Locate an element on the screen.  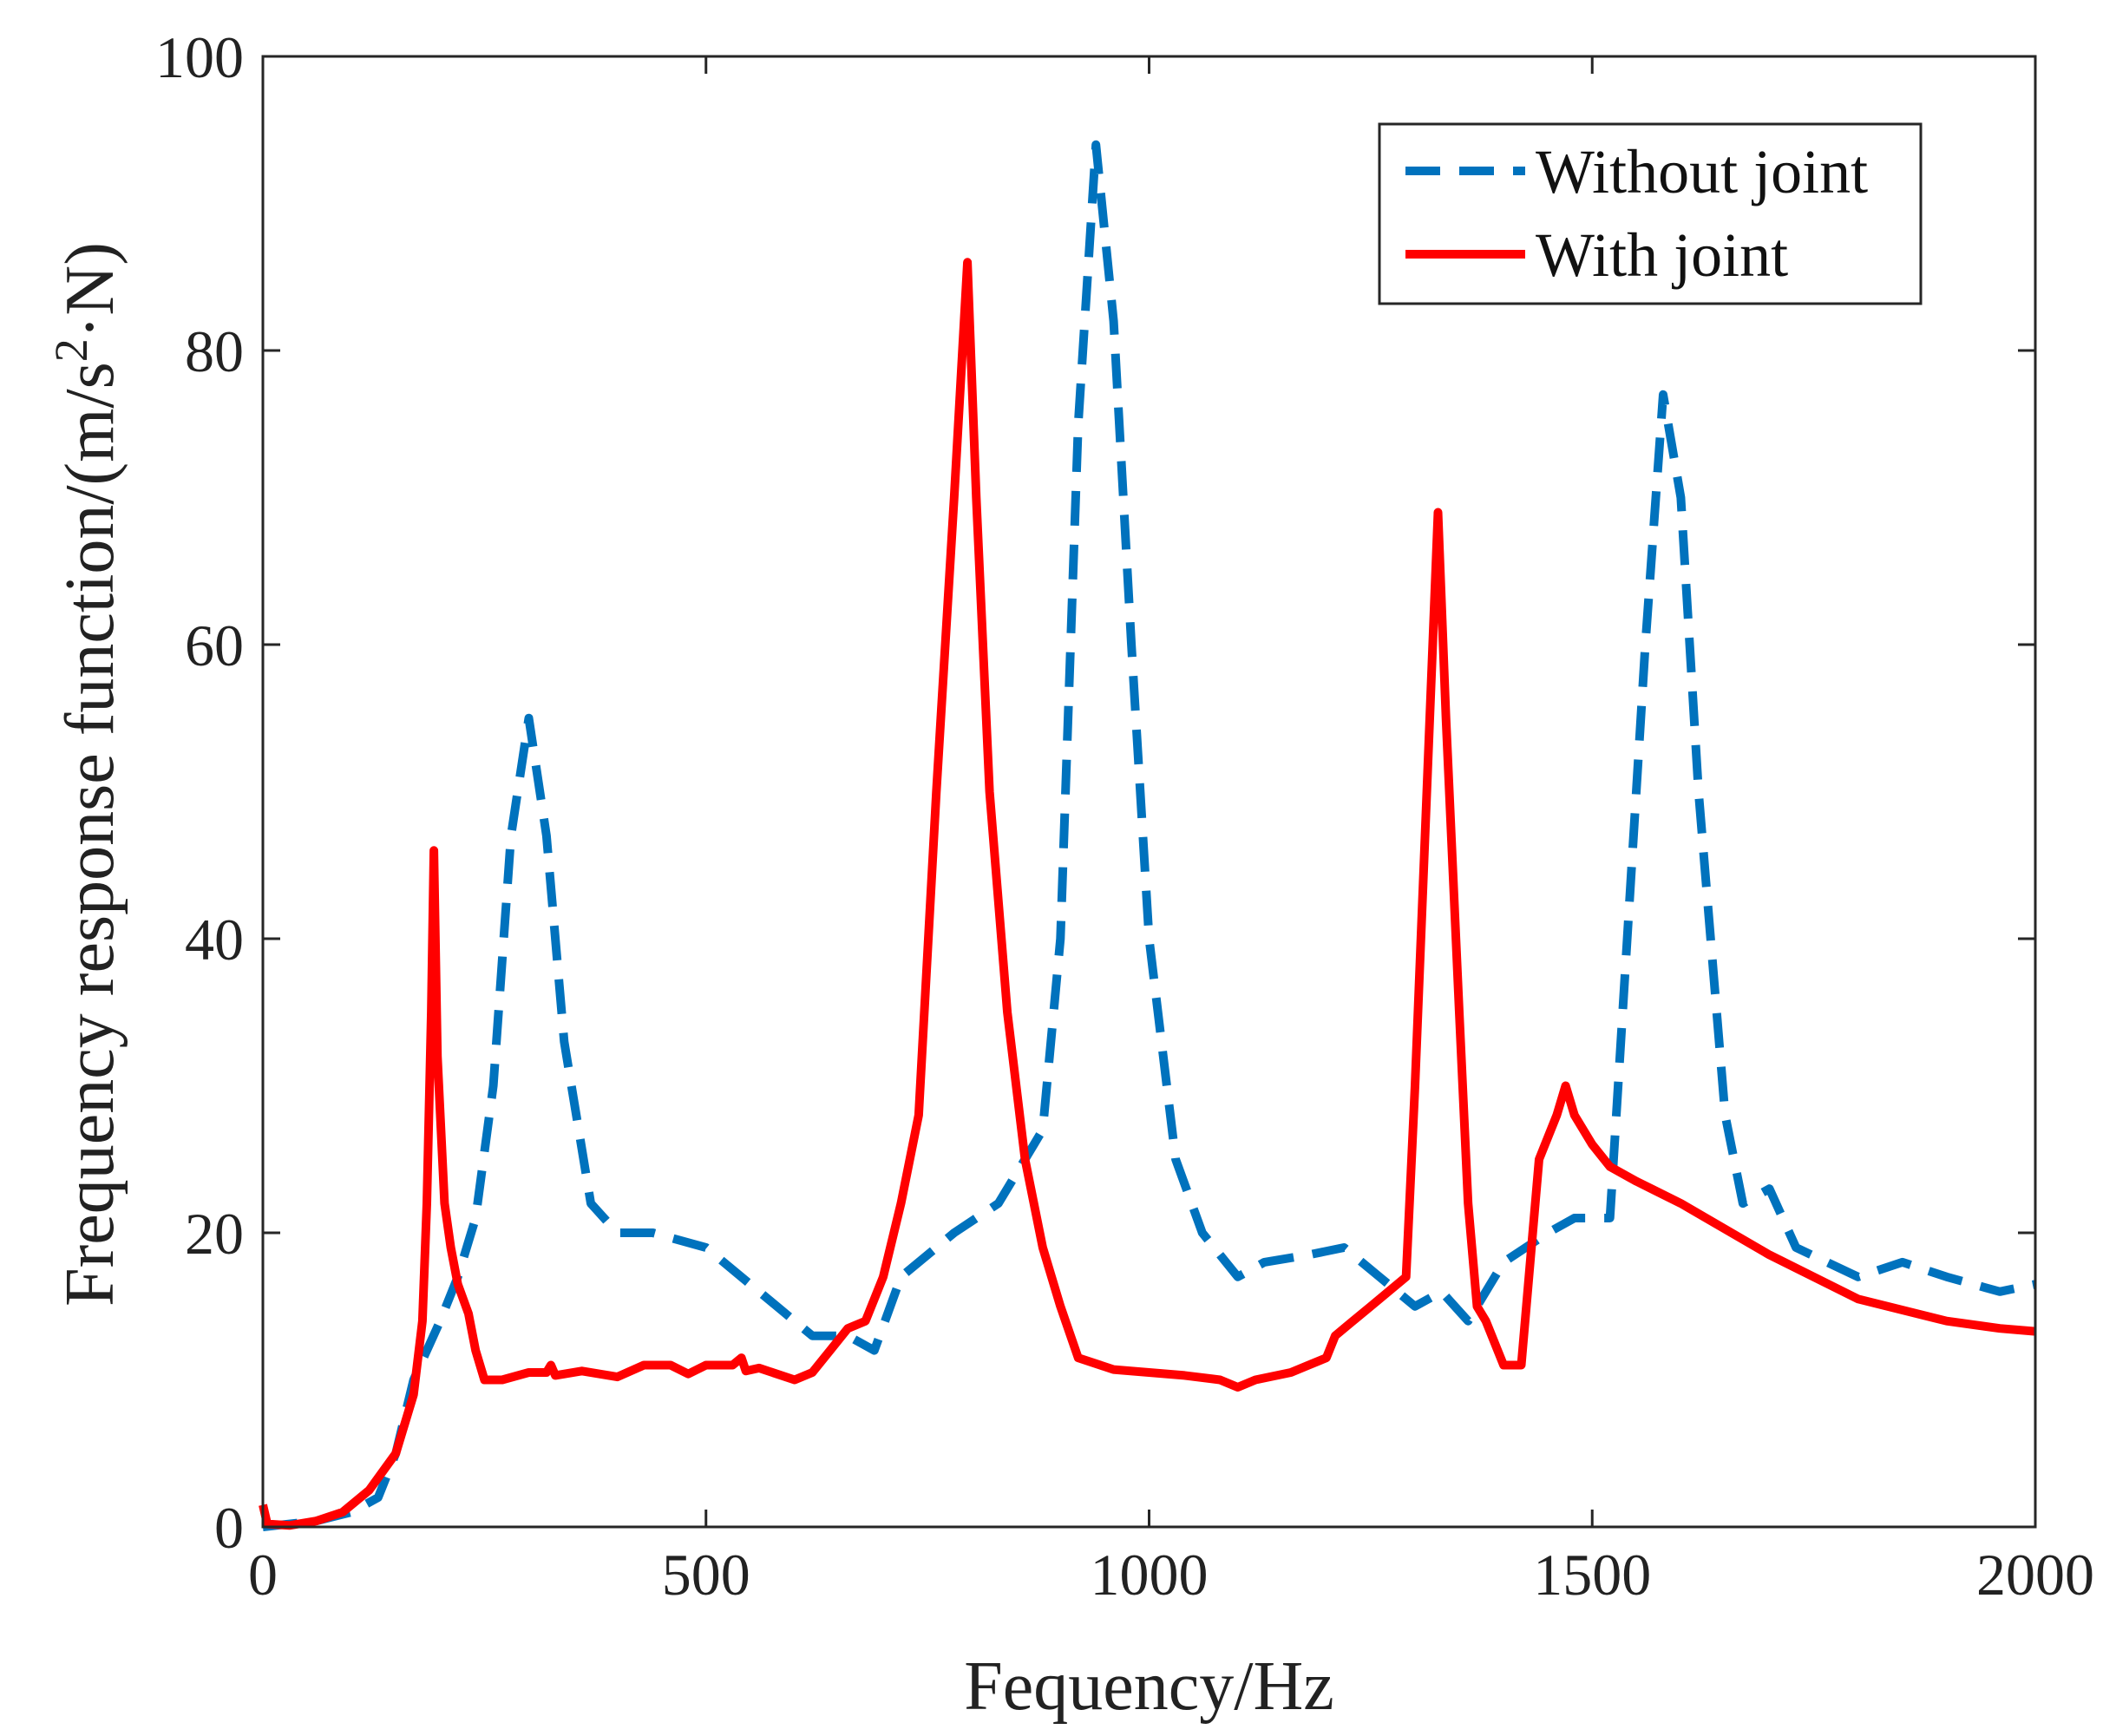
y-tick-label: 60 is located at coordinates (214, 646).